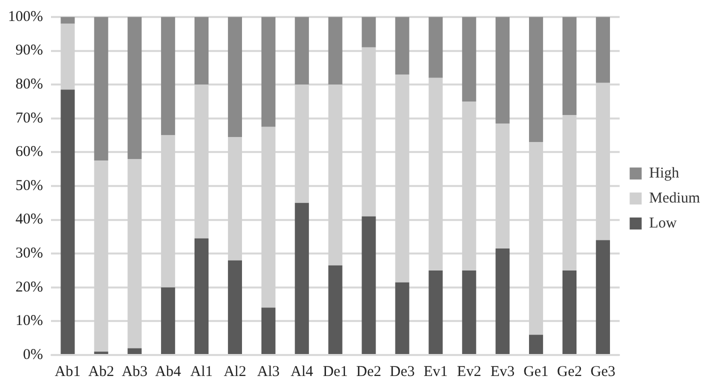  Describe the element at coordinates (268, 372) in the screenshot. I see `x-tick-label: Al3` at that location.